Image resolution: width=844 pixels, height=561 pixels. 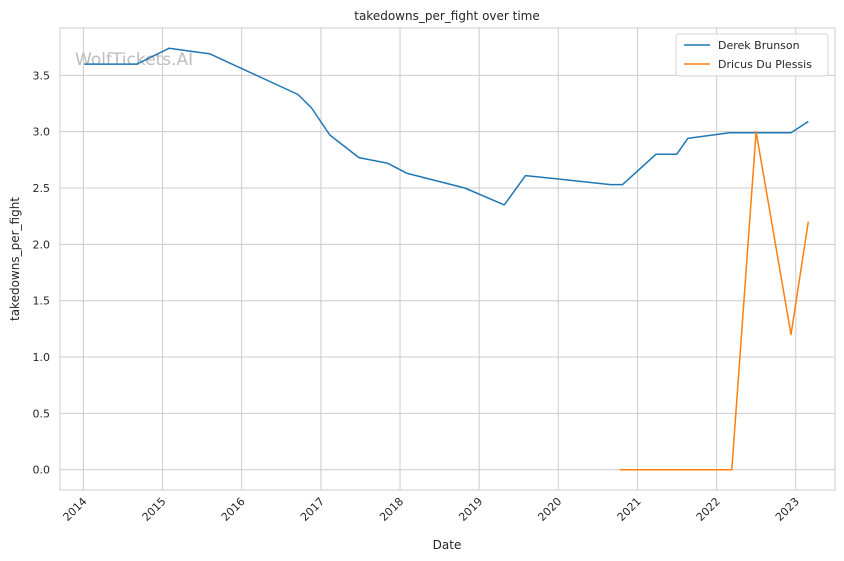 I want to click on y-tick-label: 0.5, so click(x=42, y=413).